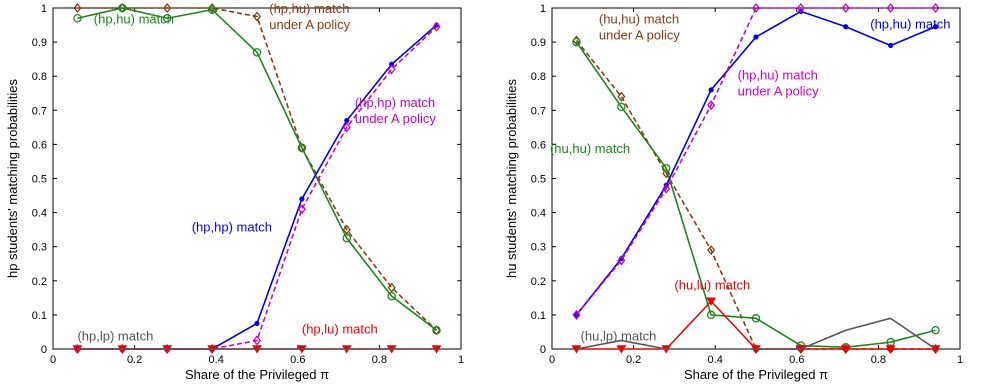  What do you see at coordinates (115, 335) in the screenshot?
I see `series-annotation: (hp,lp) match` at bounding box center [115, 335].